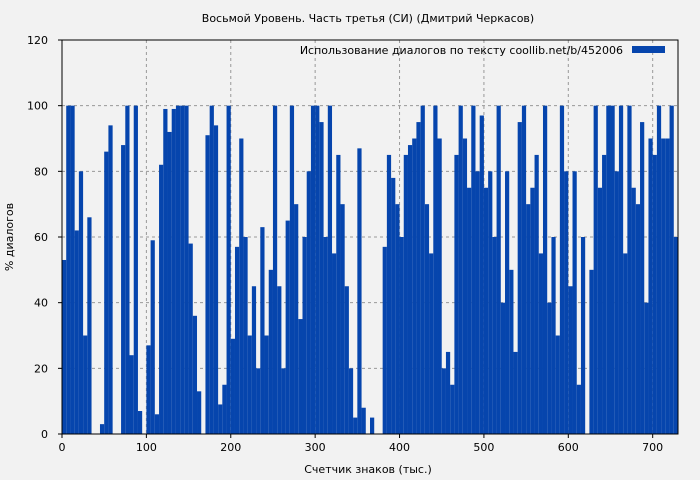 The width and height of the screenshot is (700, 480). Describe the element at coordinates (9, 237) in the screenshot. I see `y-axis-label: % диалогов` at that location.